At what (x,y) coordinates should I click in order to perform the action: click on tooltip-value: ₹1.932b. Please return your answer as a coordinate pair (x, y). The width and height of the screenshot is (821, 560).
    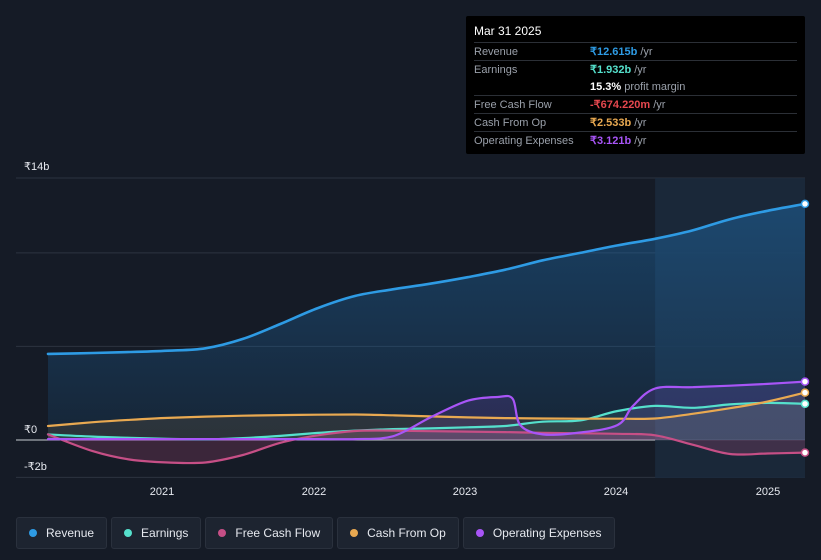
    Looking at the image, I should click on (611, 70).